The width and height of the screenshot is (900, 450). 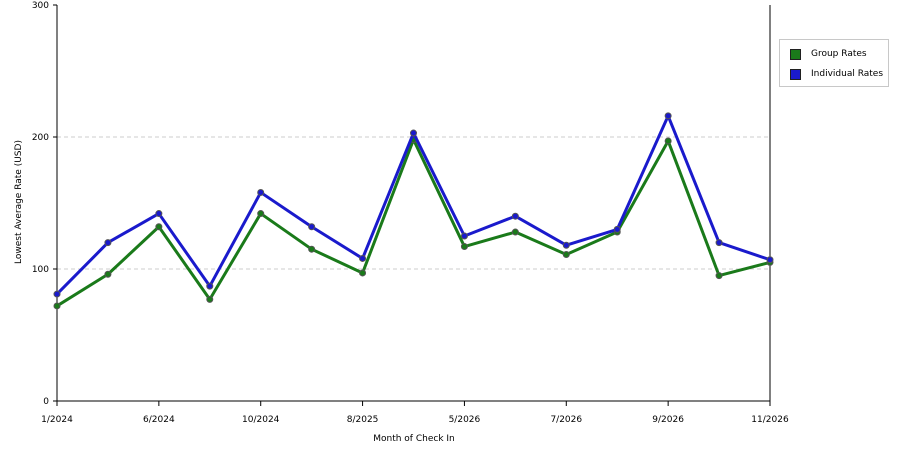 I want to click on legend-item-individual-rates: Individual Rates, so click(x=836, y=74).